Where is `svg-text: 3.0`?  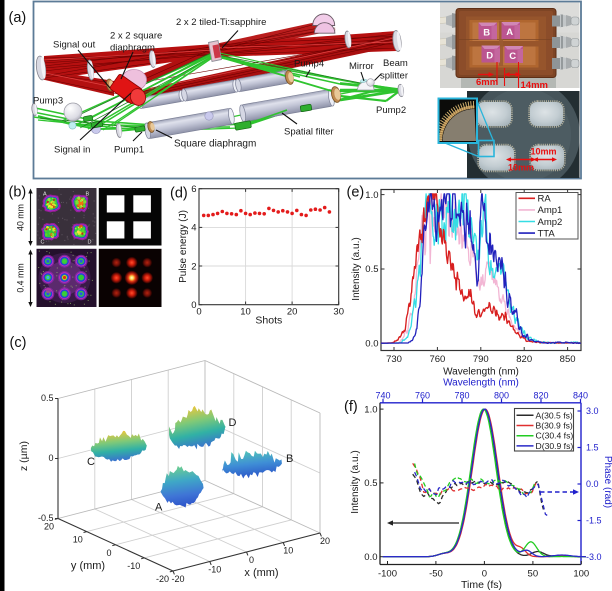 svg-text: 3.0 is located at coordinates (592, 411).